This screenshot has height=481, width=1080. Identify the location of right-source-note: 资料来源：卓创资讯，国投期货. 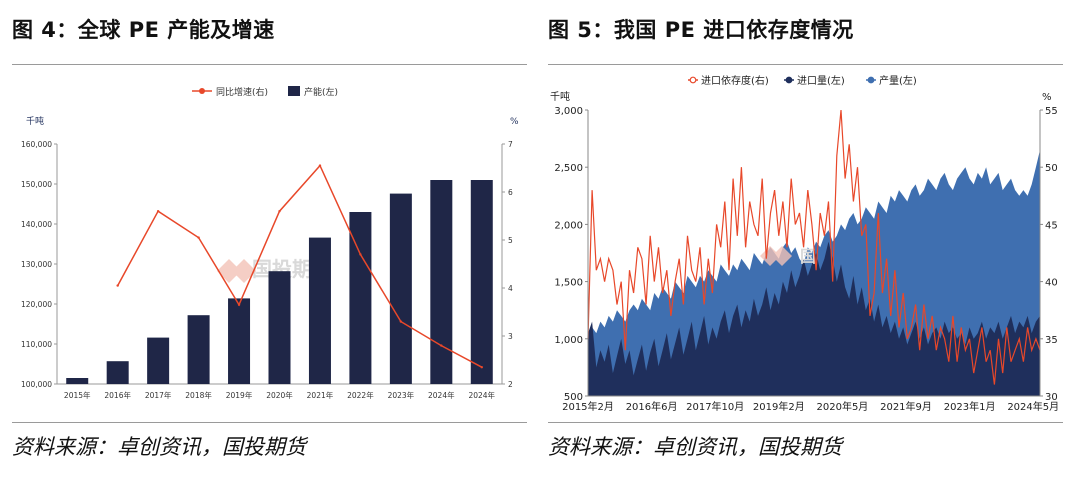
(695, 447).